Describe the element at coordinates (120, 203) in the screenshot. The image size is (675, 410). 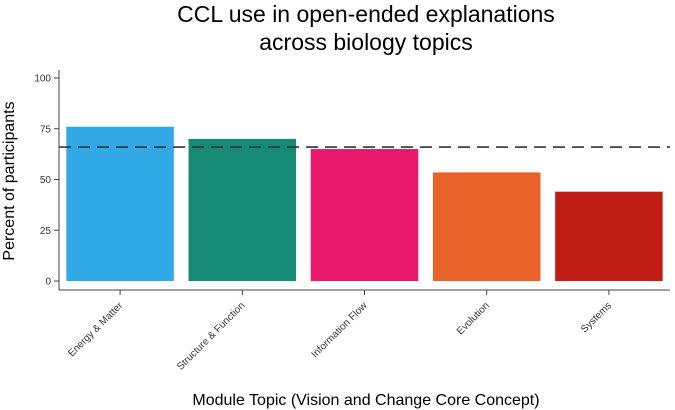
I see `bar-energy-matter` at that location.